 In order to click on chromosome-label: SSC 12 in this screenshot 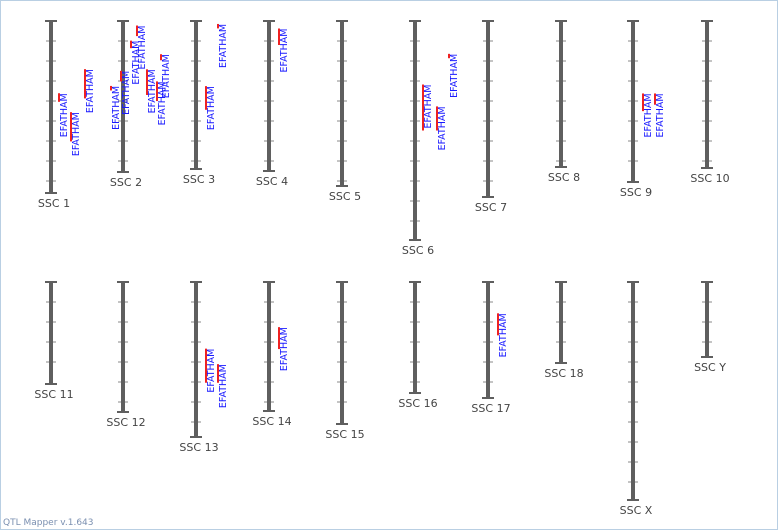, I will do `click(125, 422)`.